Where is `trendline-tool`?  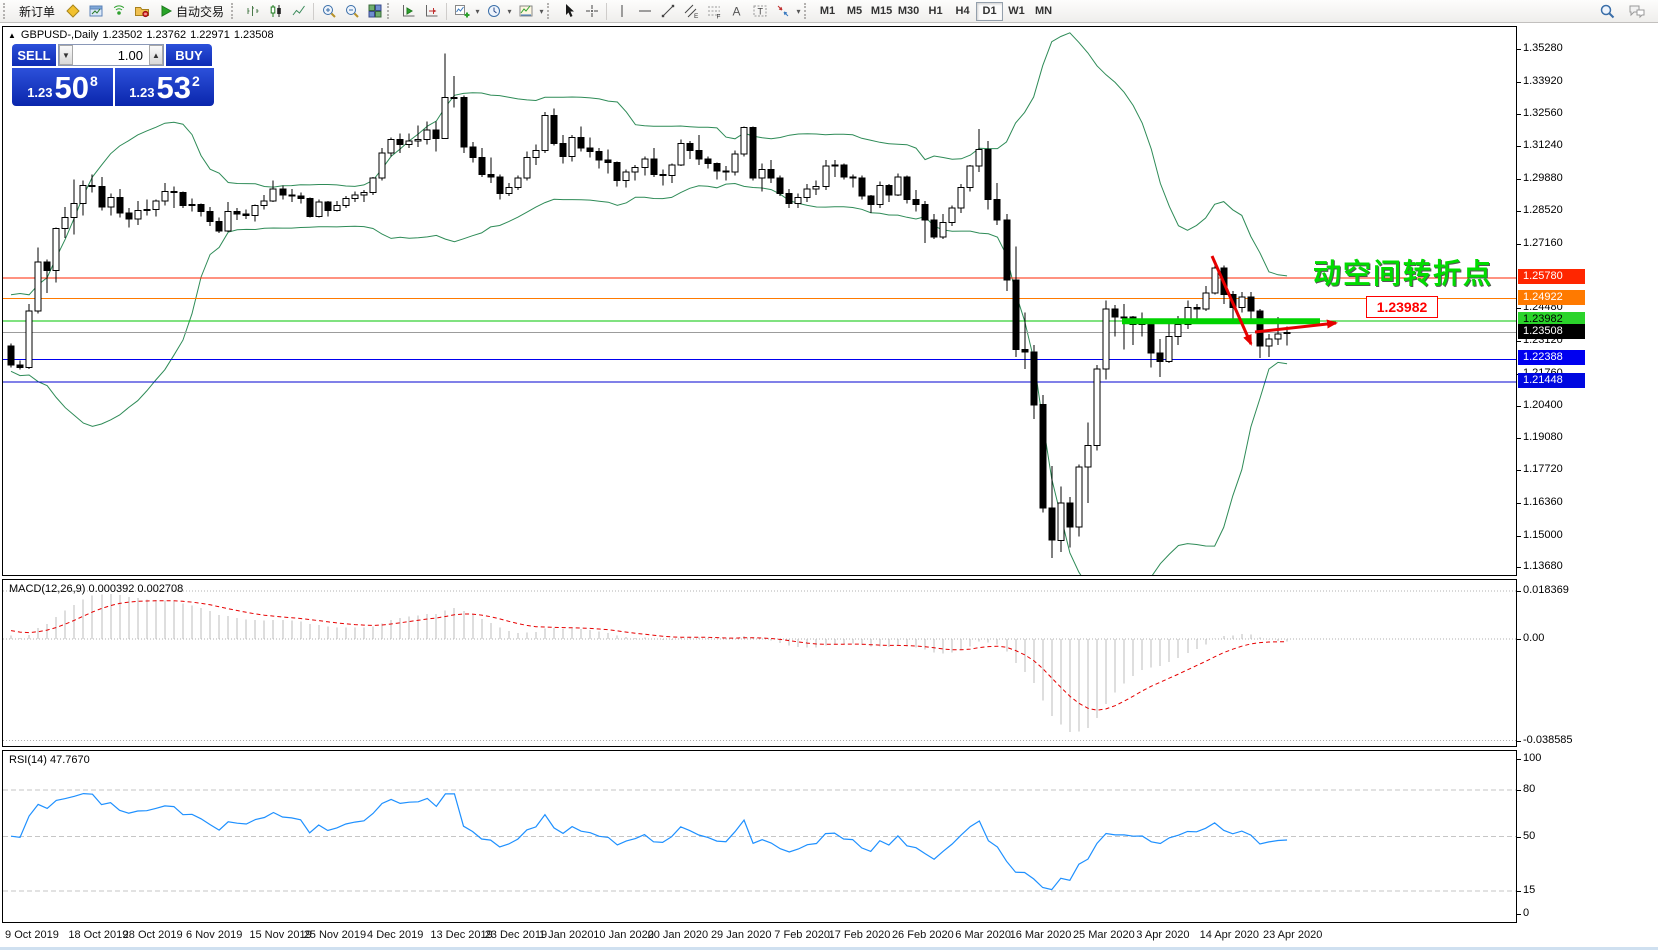 trendline-tool is located at coordinates (667, 11).